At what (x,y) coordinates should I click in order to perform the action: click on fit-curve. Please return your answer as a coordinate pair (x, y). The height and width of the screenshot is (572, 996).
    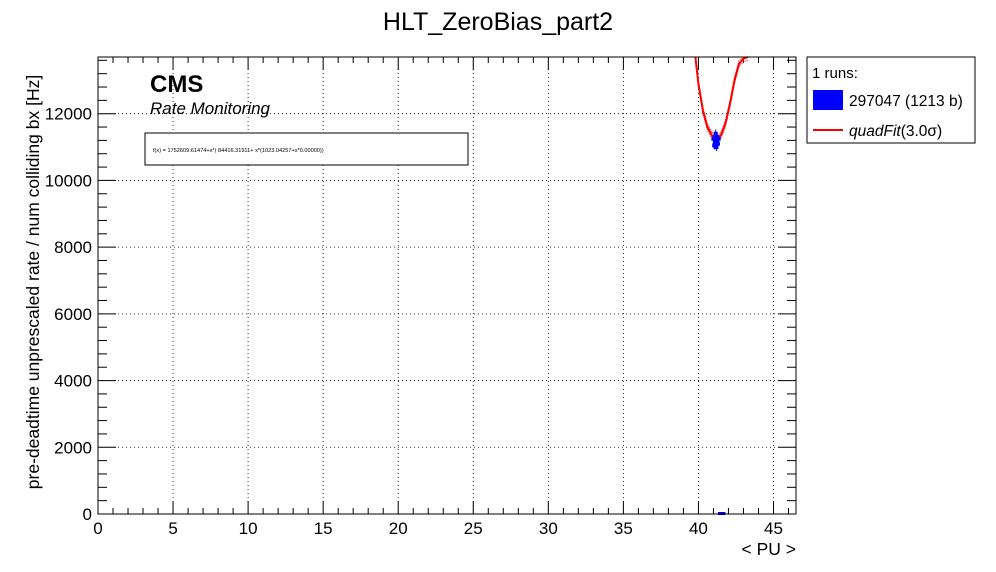
    Looking at the image, I should click on (721, 98).